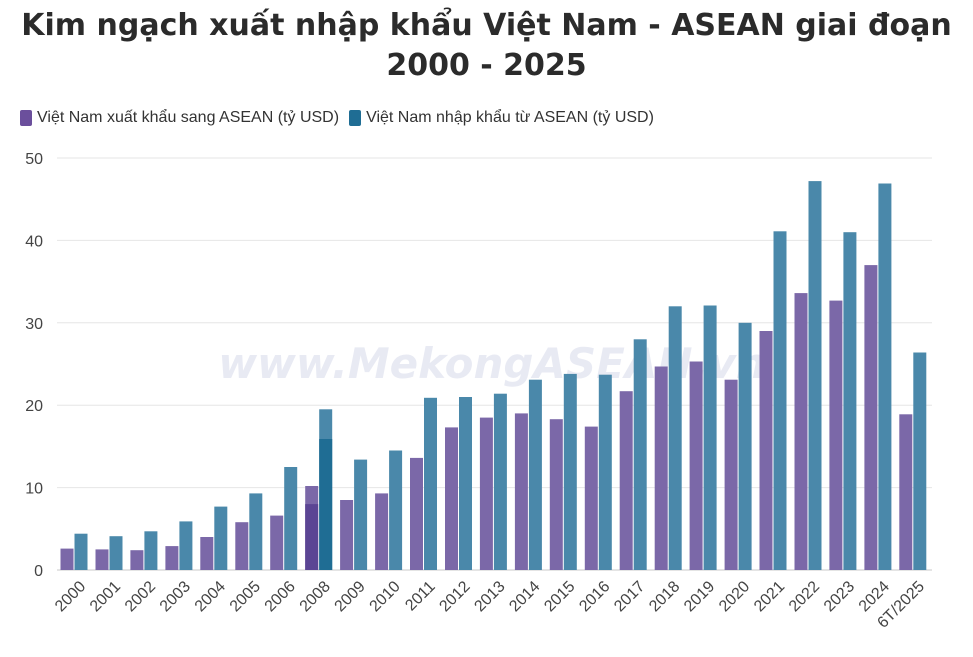 Image resolution: width=973 pixels, height=657 pixels. I want to click on bar-export-2000, so click(67, 559).